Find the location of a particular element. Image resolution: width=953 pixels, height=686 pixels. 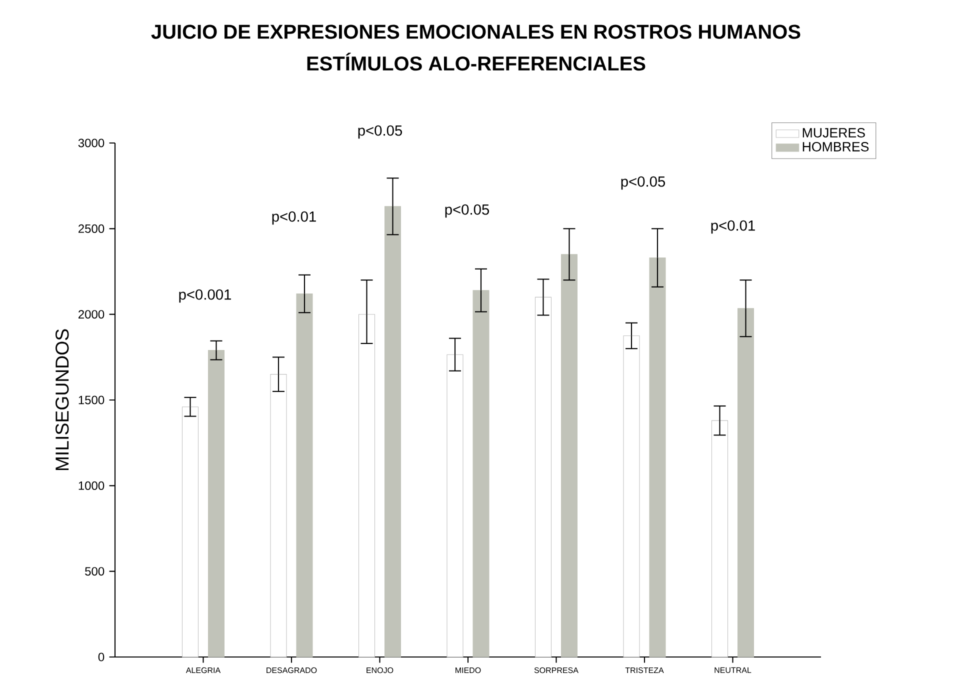

x-tick-label: DESAGRADO is located at coordinates (291, 670).